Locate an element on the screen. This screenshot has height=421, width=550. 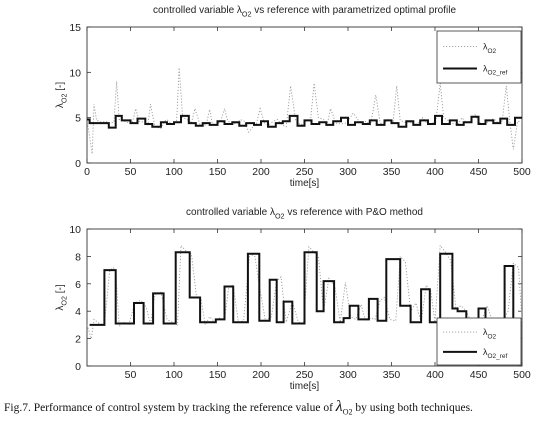
caption-symbol-sub: O2 is located at coordinates (347, 412).